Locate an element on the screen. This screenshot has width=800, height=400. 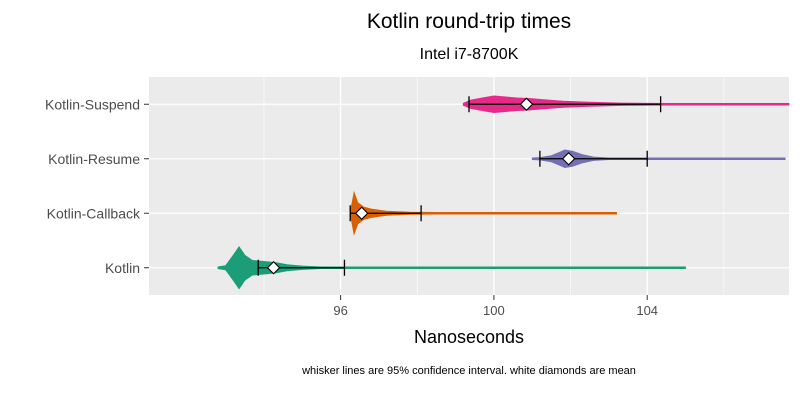
violin-kotlin-resume is located at coordinates (658, 158).